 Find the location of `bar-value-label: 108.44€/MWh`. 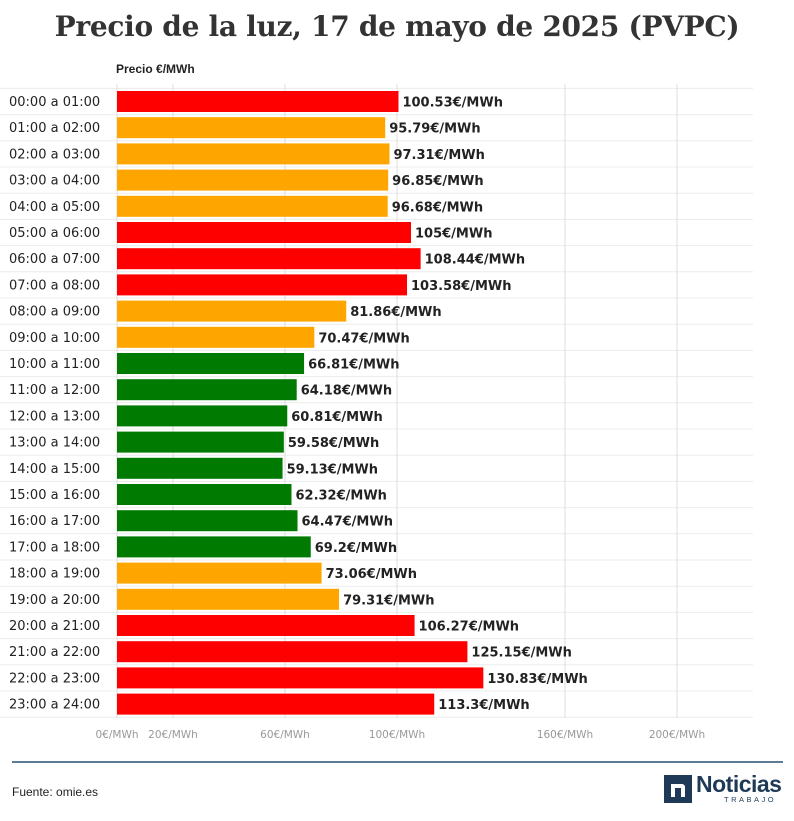

bar-value-label: 108.44€/MWh is located at coordinates (475, 260).